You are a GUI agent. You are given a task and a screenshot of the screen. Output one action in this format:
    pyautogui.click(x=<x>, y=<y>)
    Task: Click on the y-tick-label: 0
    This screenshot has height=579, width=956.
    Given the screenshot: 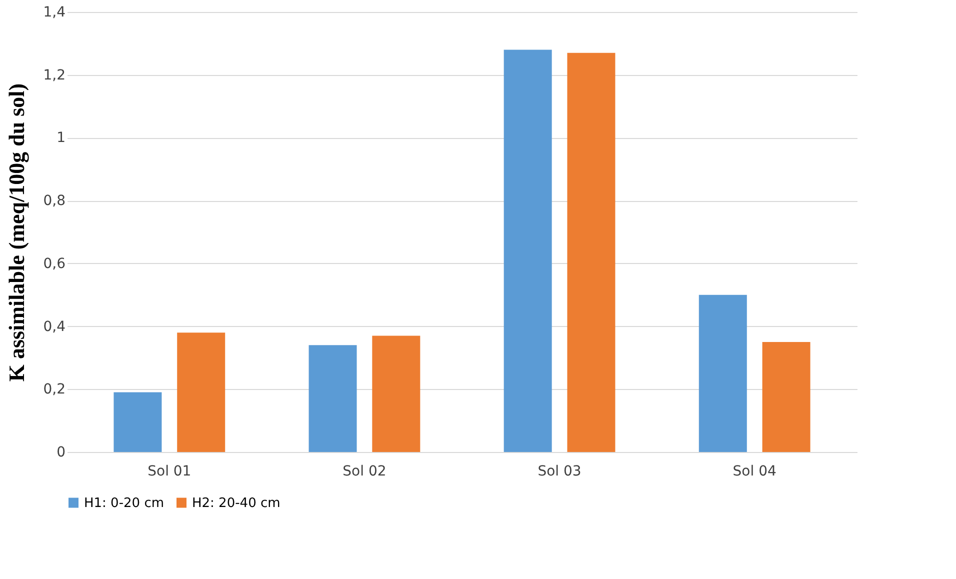 What is the action you would take?
    pyautogui.click(x=61, y=452)
    